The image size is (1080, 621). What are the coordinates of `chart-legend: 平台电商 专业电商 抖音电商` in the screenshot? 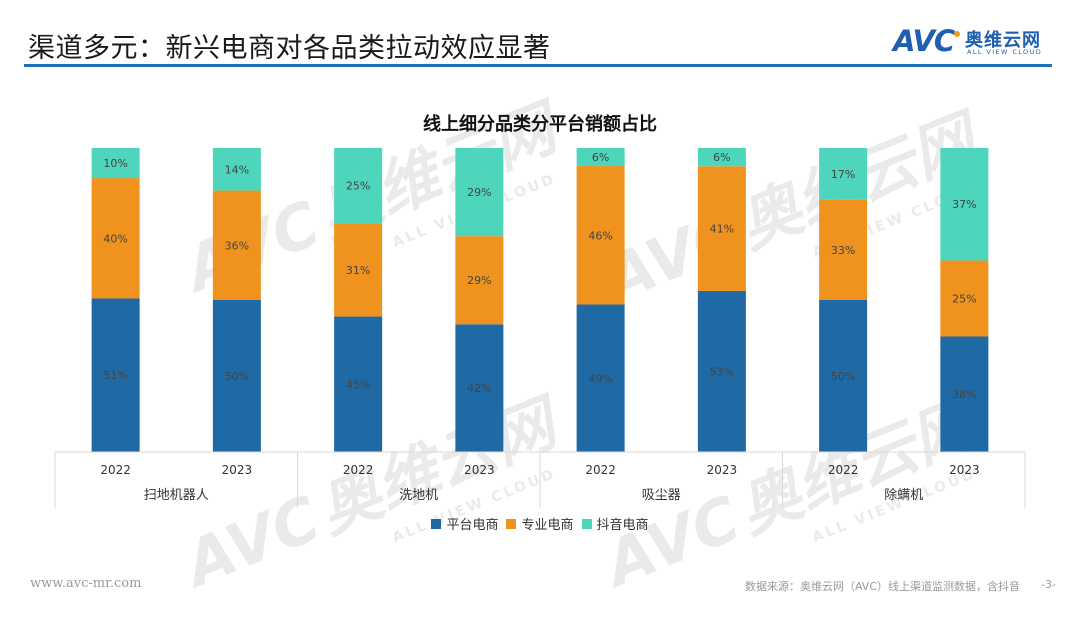 It's located at (540, 523).